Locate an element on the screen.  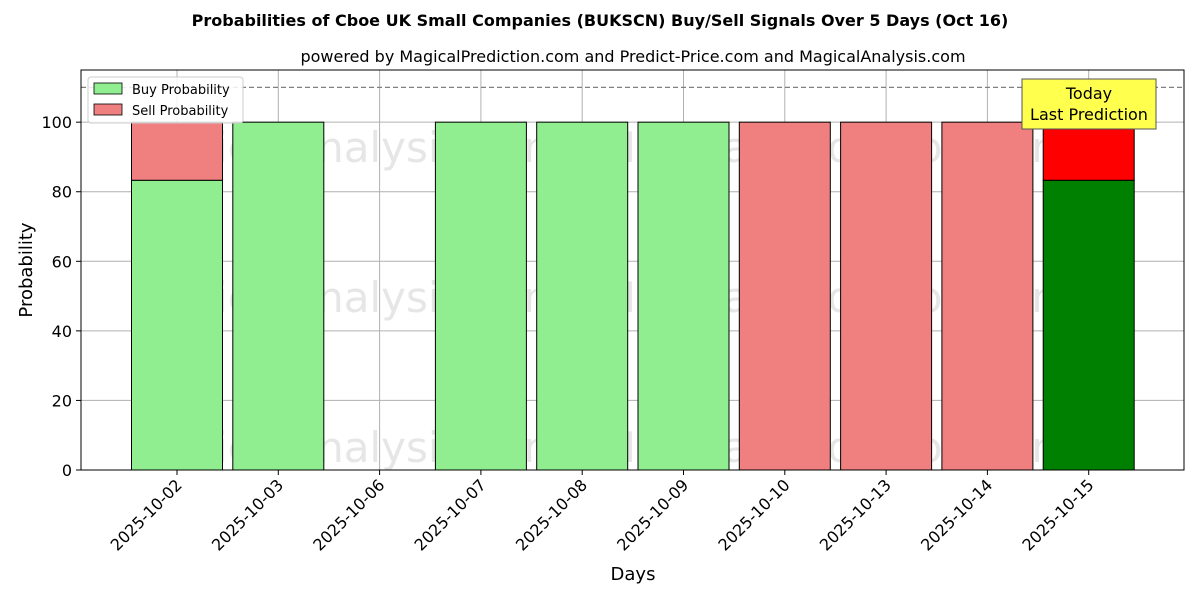
legend-swatch-buy is located at coordinates (108, 88).